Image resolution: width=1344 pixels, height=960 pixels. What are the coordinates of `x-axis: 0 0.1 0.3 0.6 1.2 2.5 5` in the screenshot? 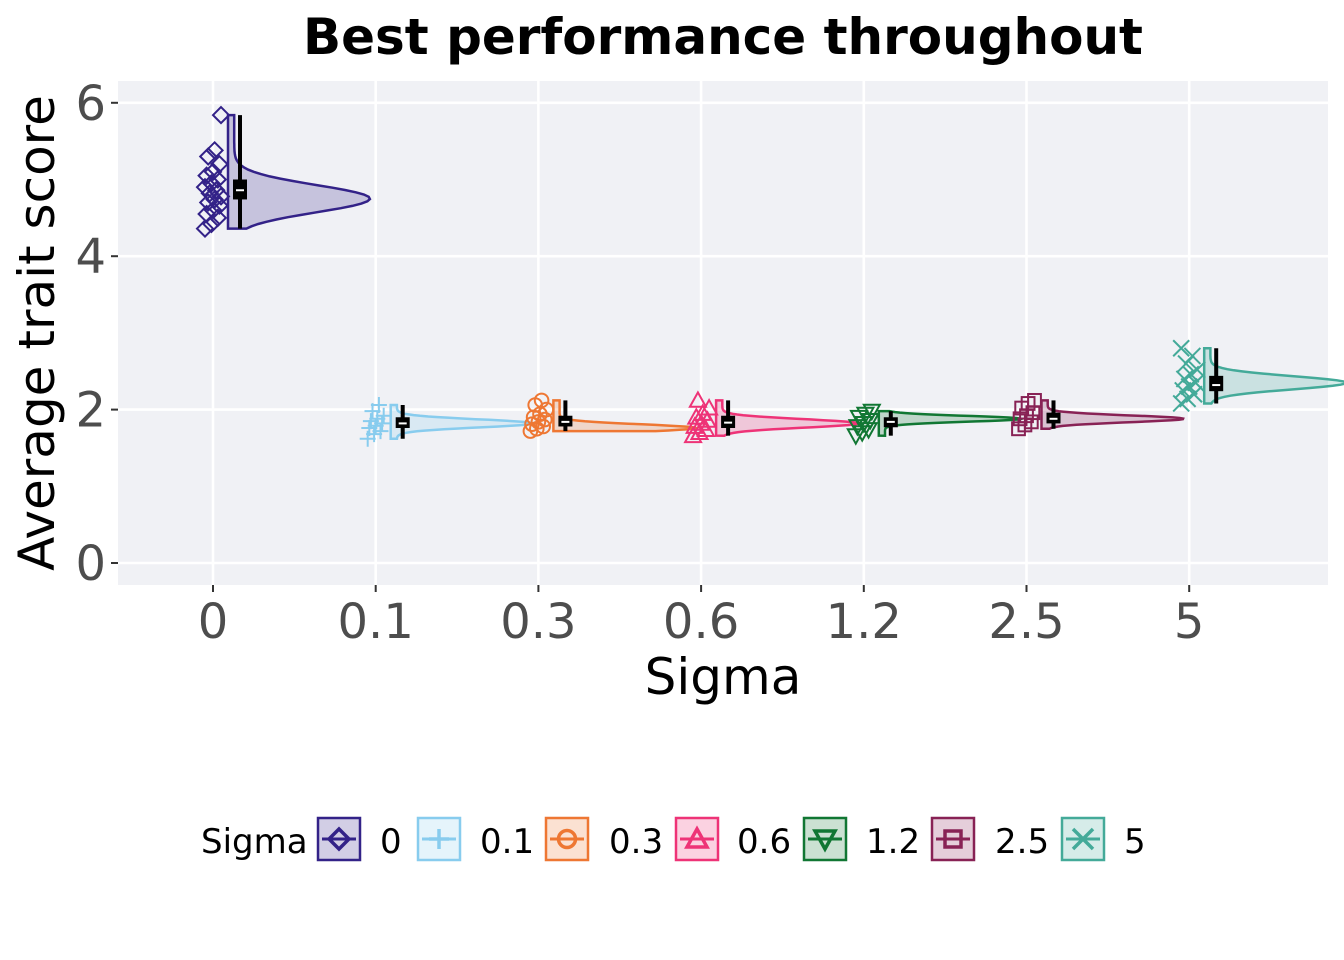 It's located at (701, 617).